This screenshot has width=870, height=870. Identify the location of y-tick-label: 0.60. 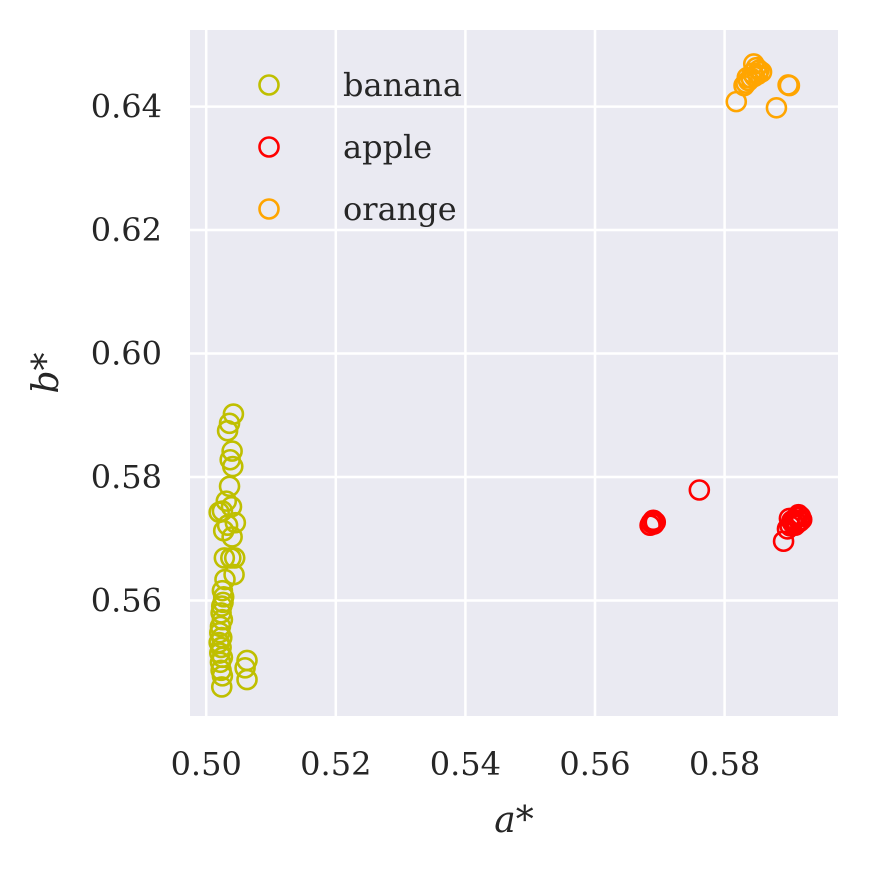
(126, 354).